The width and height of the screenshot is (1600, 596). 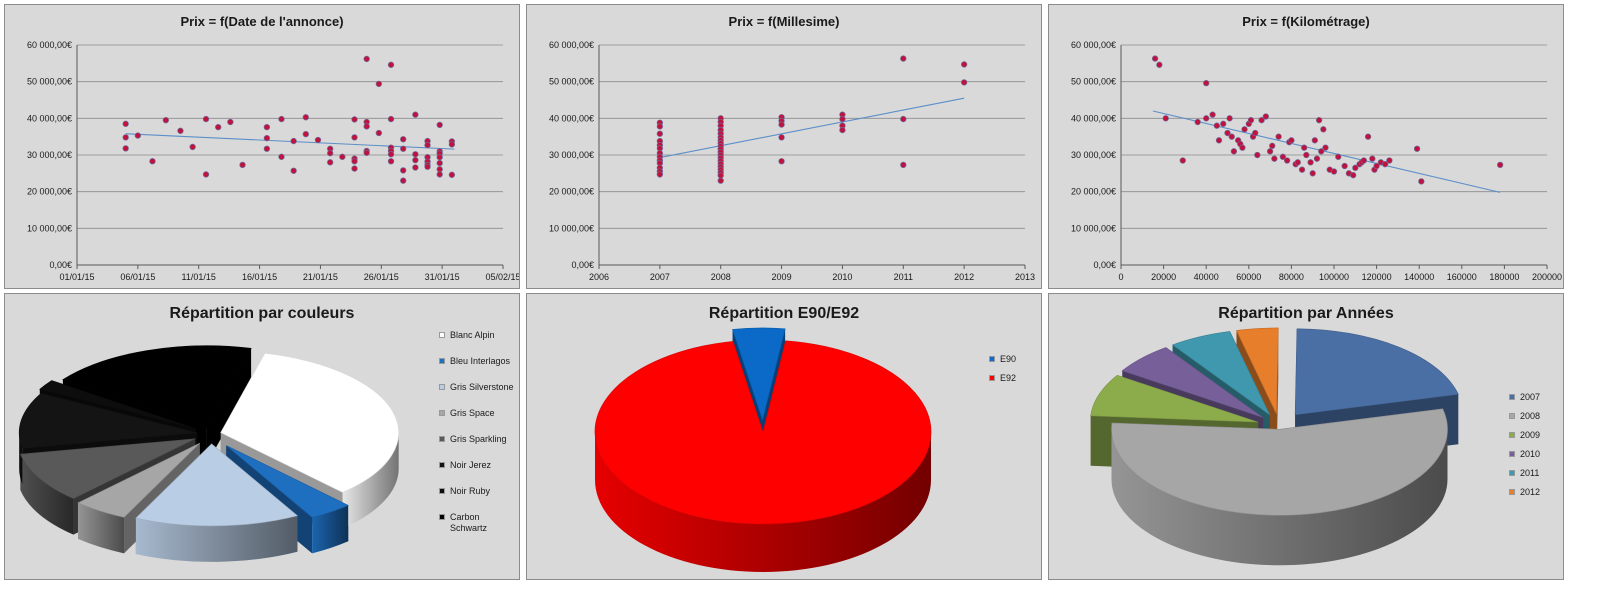 What do you see at coordinates (262, 21) in the screenshot?
I see `chart-title: Prix = f(Date de l'annonce)` at bounding box center [262, 21].